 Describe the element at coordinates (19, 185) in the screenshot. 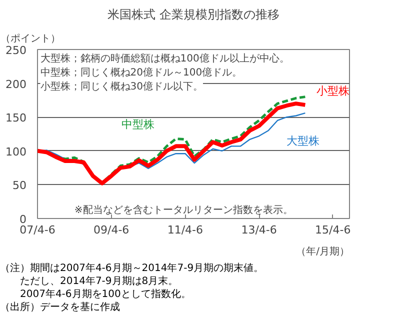

I see `y-tick-label: 50` at that location.